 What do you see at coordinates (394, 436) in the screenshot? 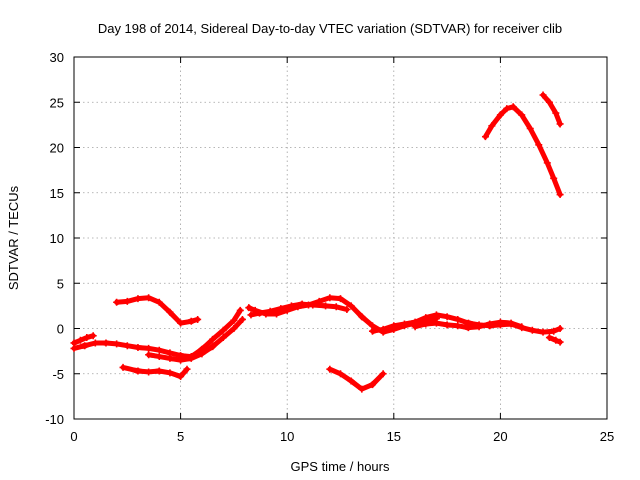
I see `x-tick-label: 15` at bounding box center [394, 436].